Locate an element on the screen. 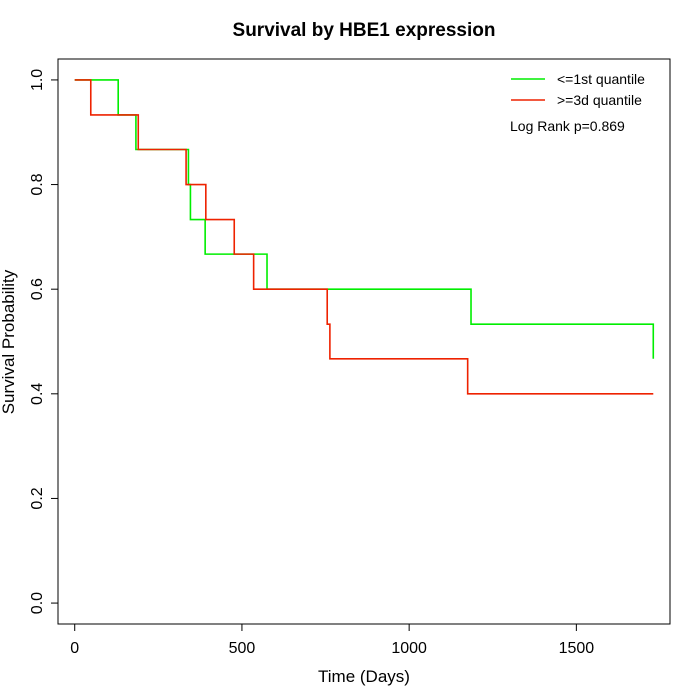 The height and width of the screenshot is (700, 700). legend-label-1: <=1st quantile is located at coordinates (601, 79).